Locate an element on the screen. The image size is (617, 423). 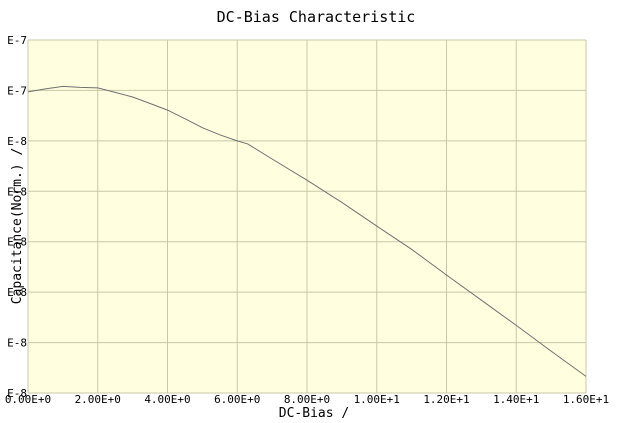
y-tick-labels: E-8 E-8 E-8 E-8 E-8 E-8 E-7 E-7 is located at coordinates (17, 217).